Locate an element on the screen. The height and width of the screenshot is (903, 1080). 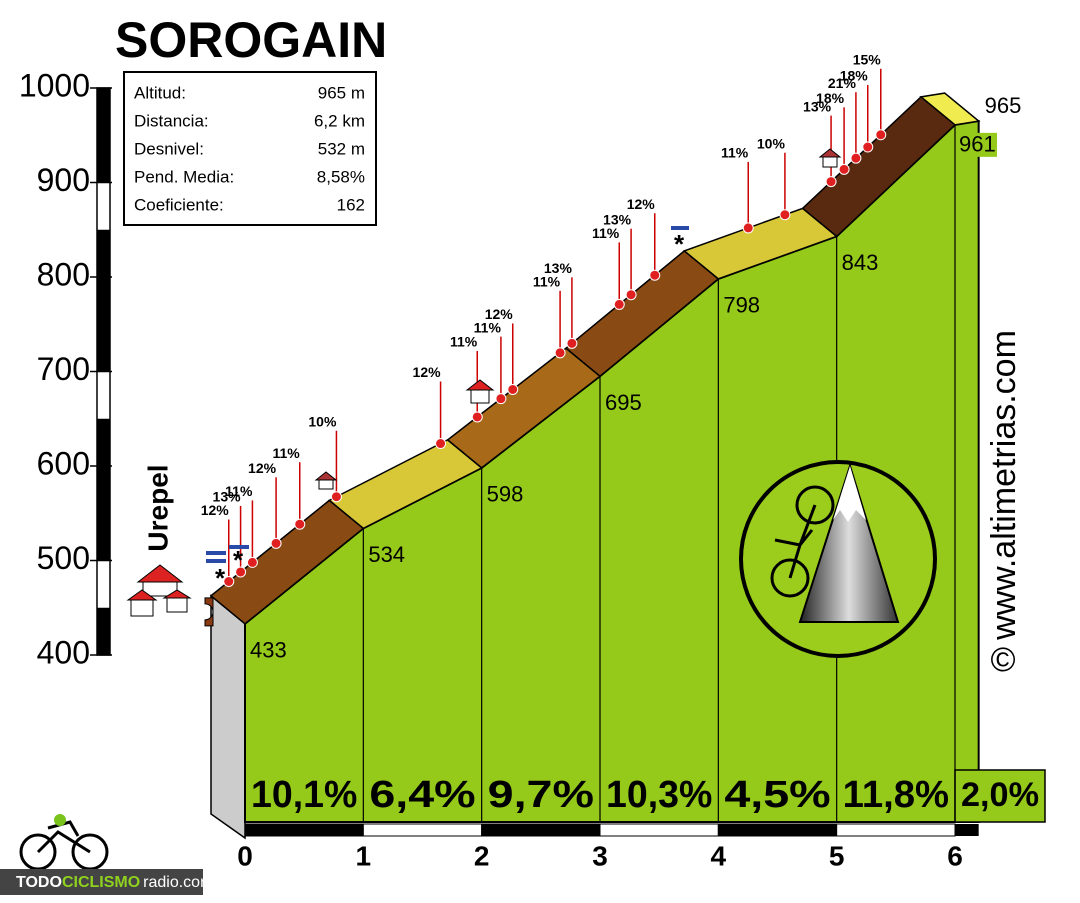
brand-part: TODO is located at coordinates (39, 882).